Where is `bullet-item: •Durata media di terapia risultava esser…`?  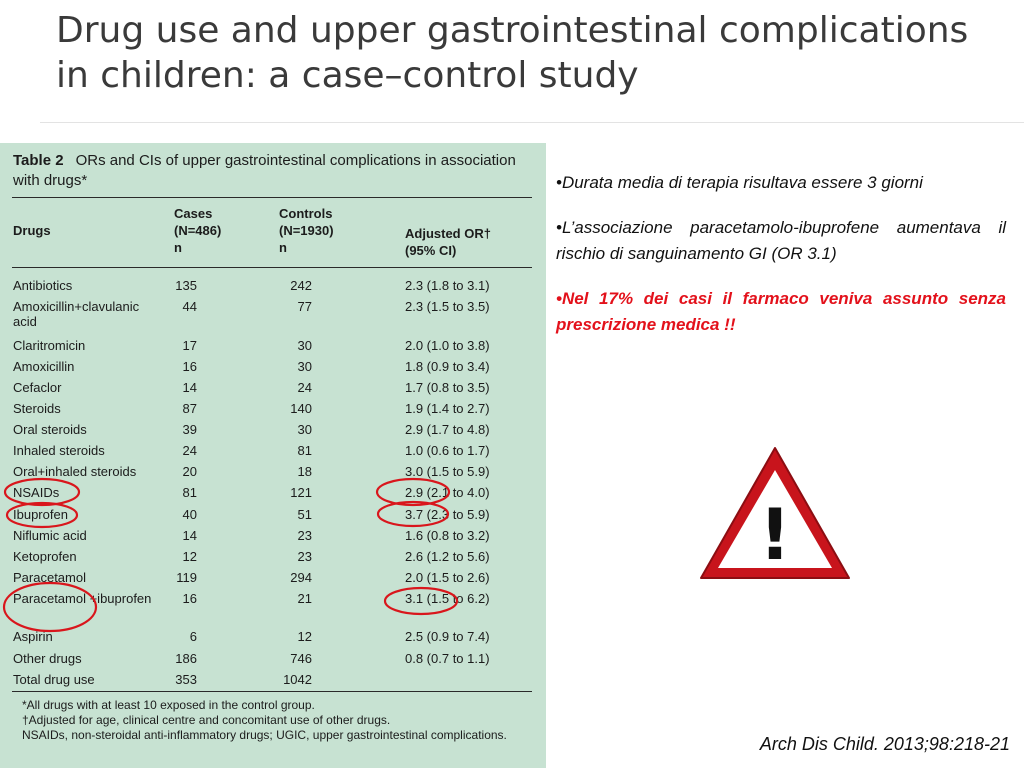 bullet-item: •Durata media di terapia risultava esser… is located at coordinates (781, 183).